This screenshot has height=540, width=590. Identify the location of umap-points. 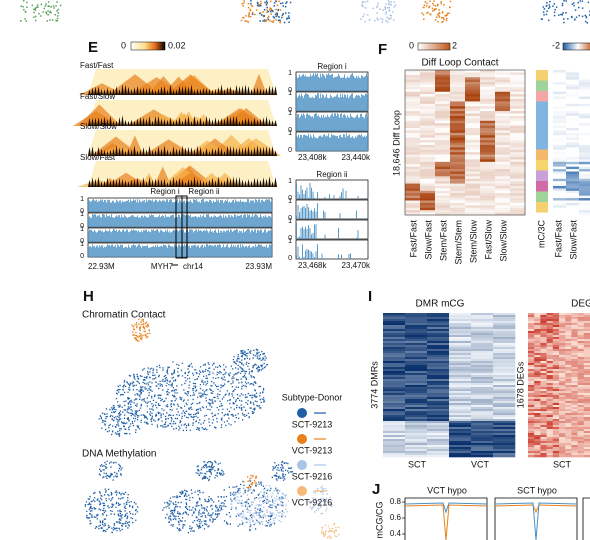
(141, 330).